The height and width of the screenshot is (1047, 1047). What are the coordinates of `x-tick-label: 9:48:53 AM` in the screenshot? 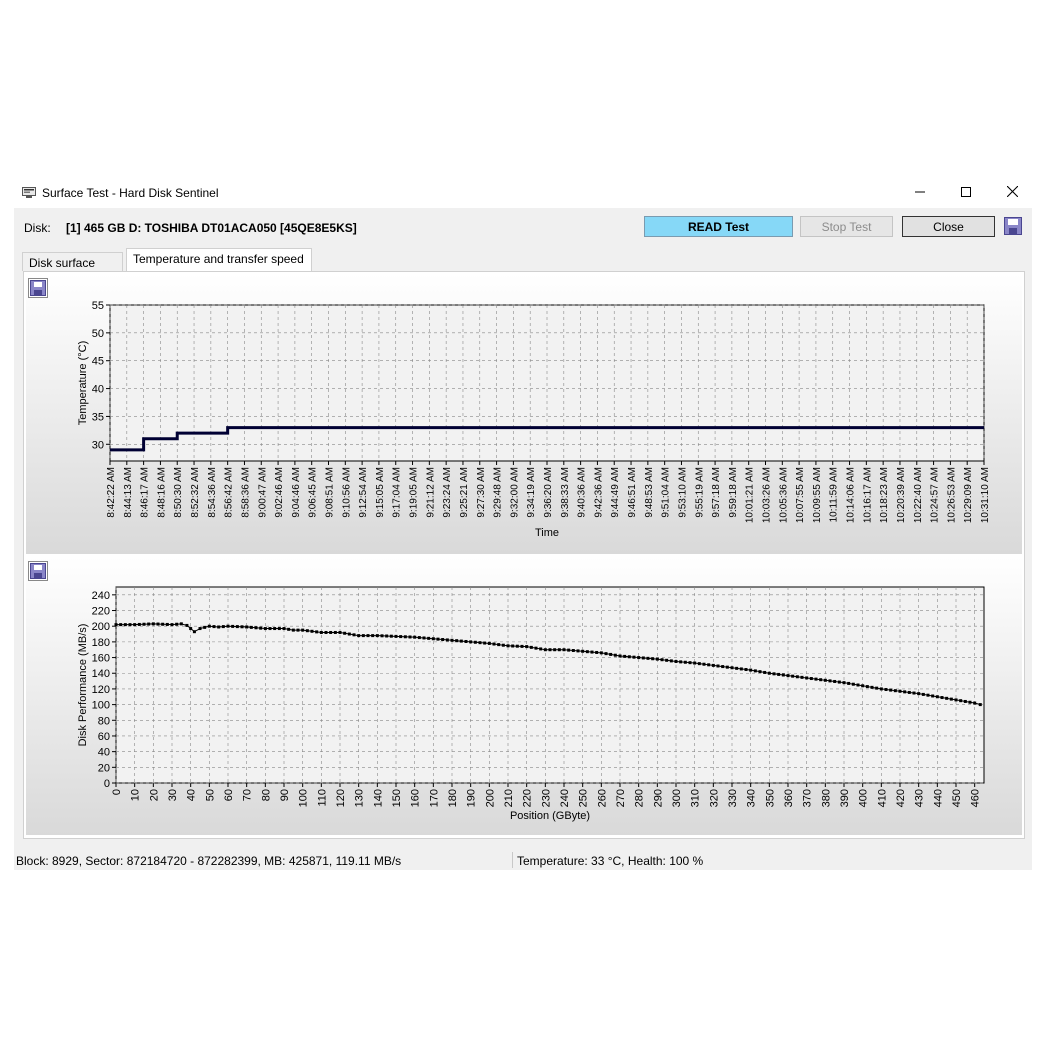 It's located at (649, 492).